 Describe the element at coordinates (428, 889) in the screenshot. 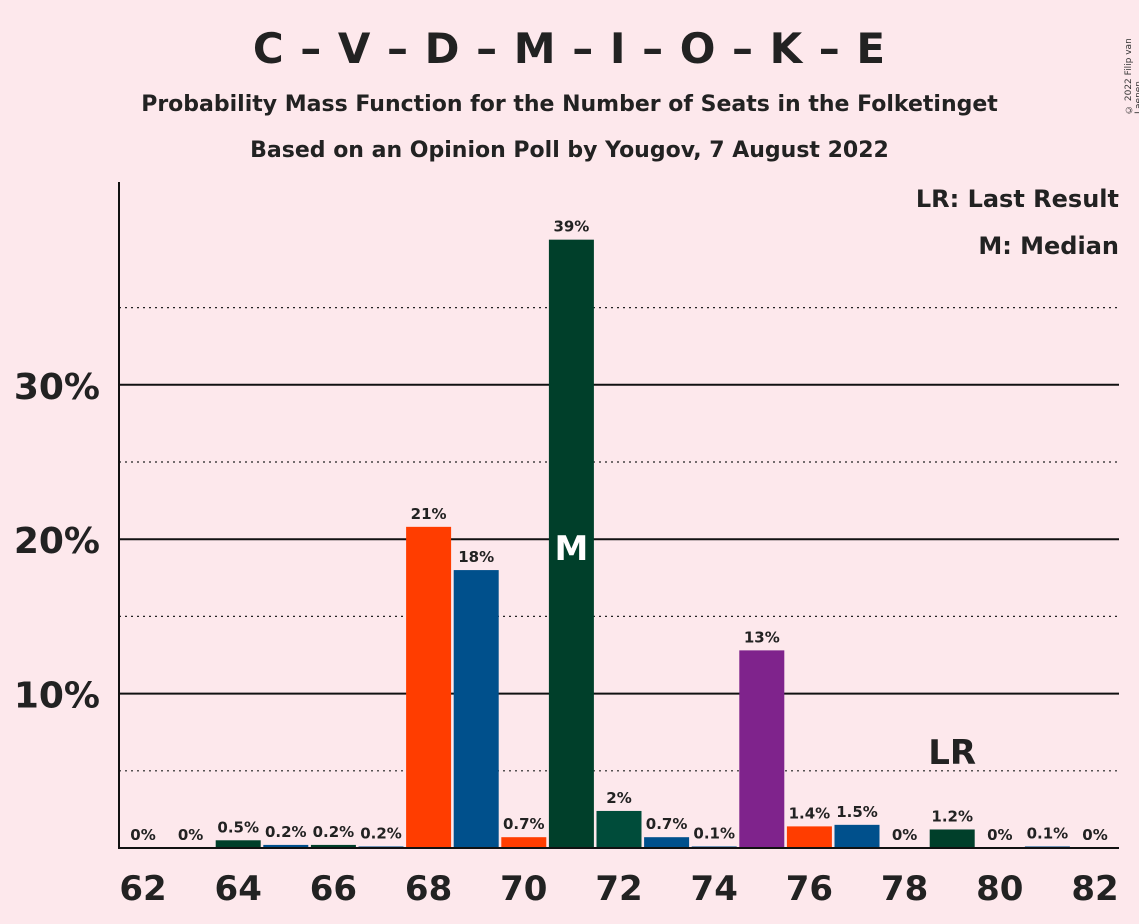

I see `x-tick-label: 68` at that location.